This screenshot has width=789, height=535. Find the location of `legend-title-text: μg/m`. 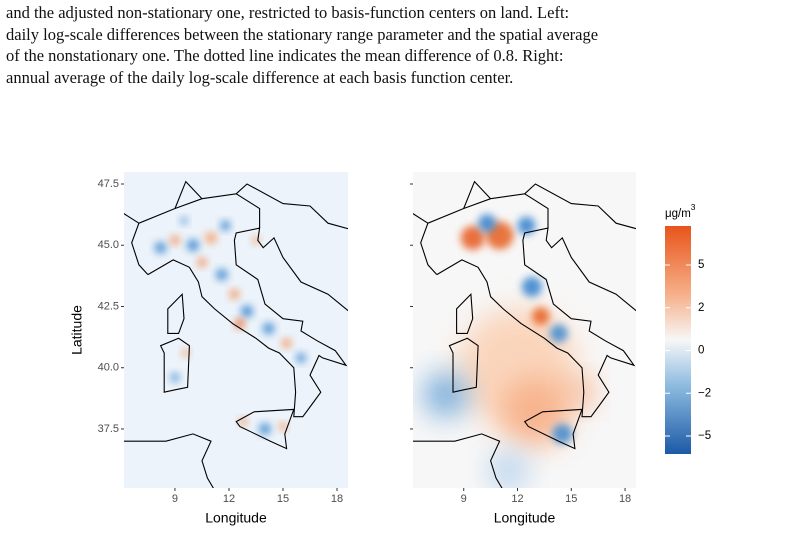

legend-title-text: μg/m is located at coordinates (678, 214).